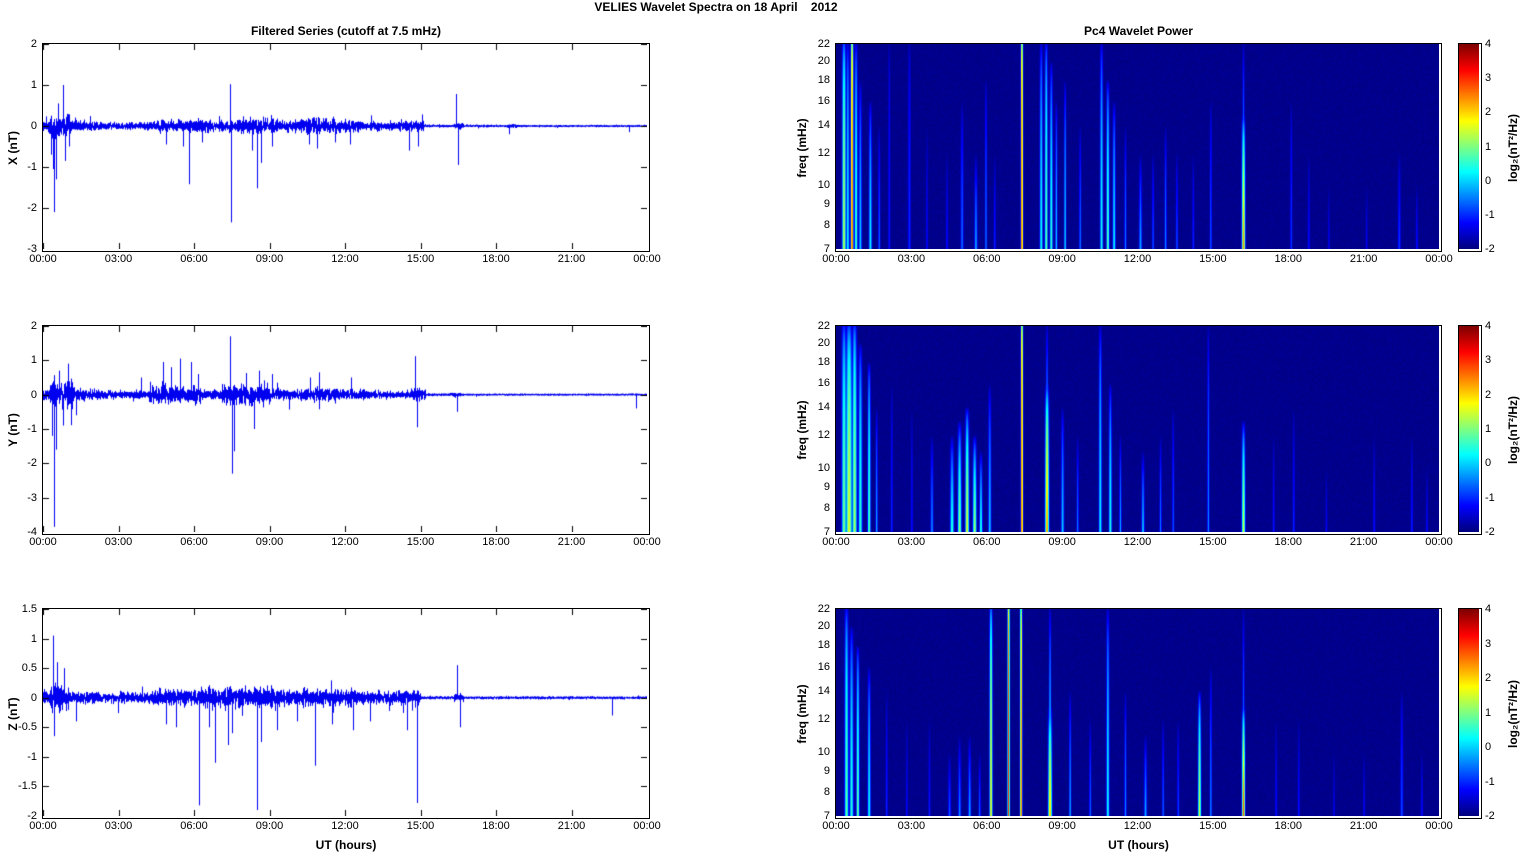  I want to click on y-tick-label: 0, so click(33, 697).